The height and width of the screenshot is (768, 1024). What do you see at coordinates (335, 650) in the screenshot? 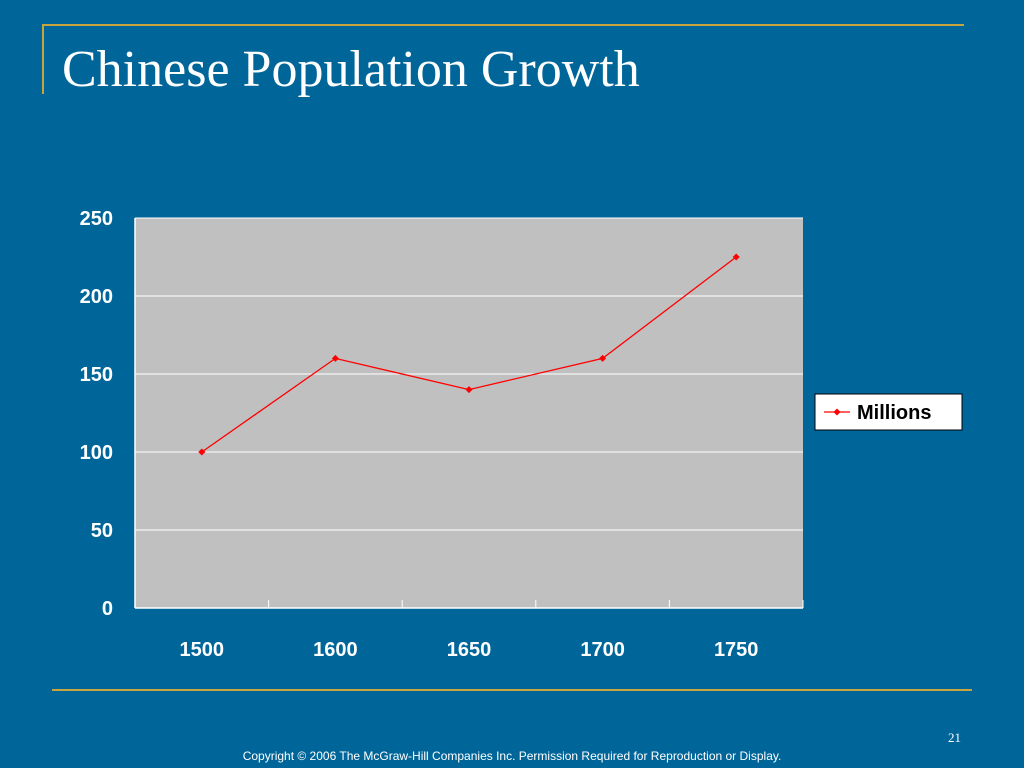
I see `x-tick-label: 1600` at bounding box center [335, 650].